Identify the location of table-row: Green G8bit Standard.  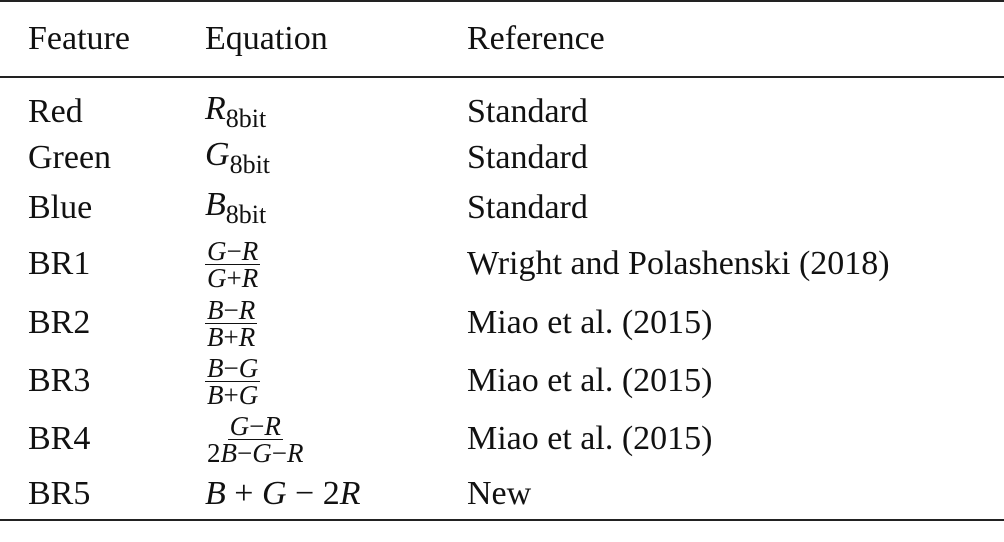
(502, 158).